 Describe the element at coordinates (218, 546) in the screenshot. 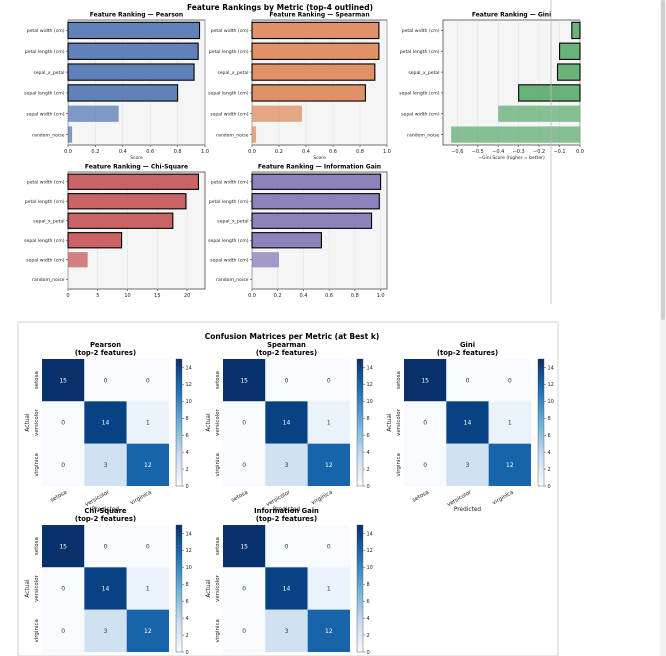

I see `confusion-y-tick-label: setosa` at that location.